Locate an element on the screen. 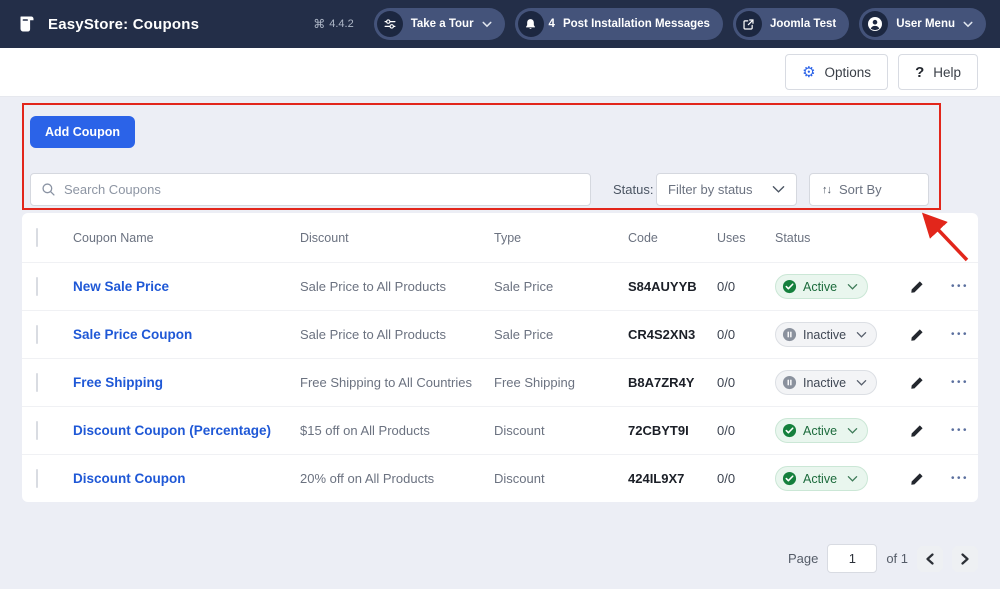 This screenshot has width=1000, height=589. external-link-icon is located at coordinates (748, 24).